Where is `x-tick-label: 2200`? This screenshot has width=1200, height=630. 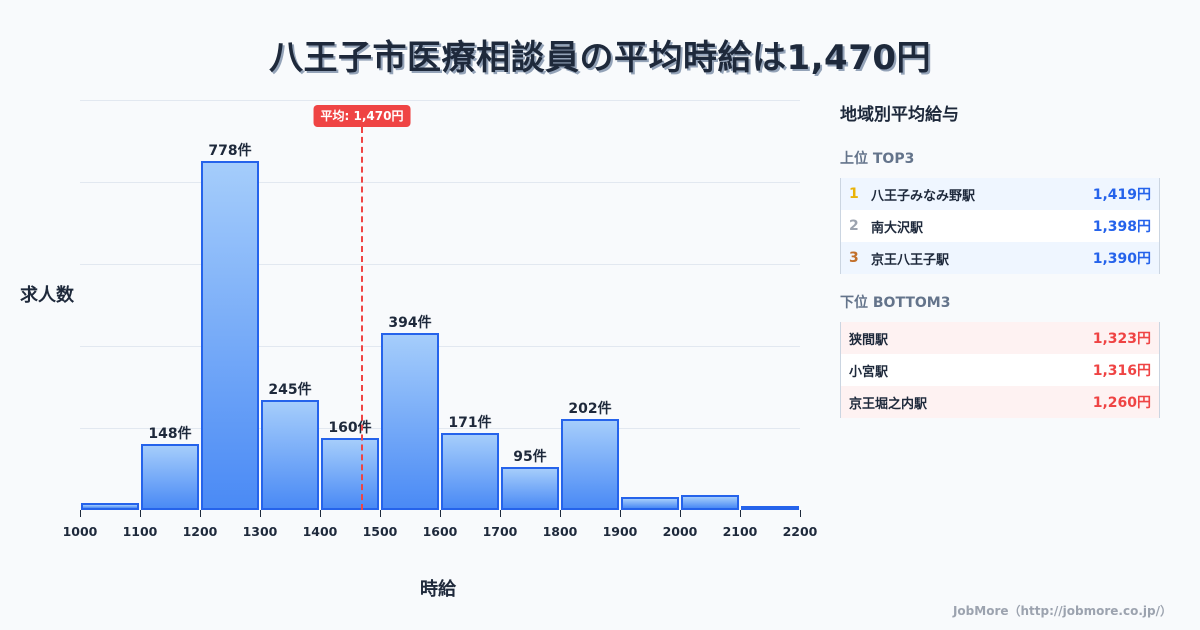
x-tick-label: 2200 is located at coordinates (800, 531).